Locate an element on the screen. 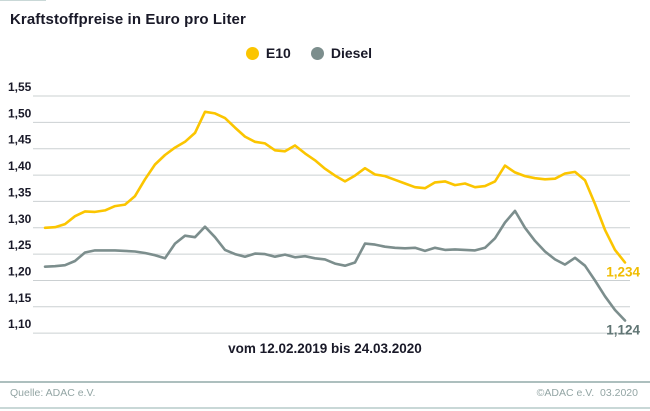 The height and width of the screenshot is (411, 650). y-tick-label: 1,25 is located at coordinates (20, 245).